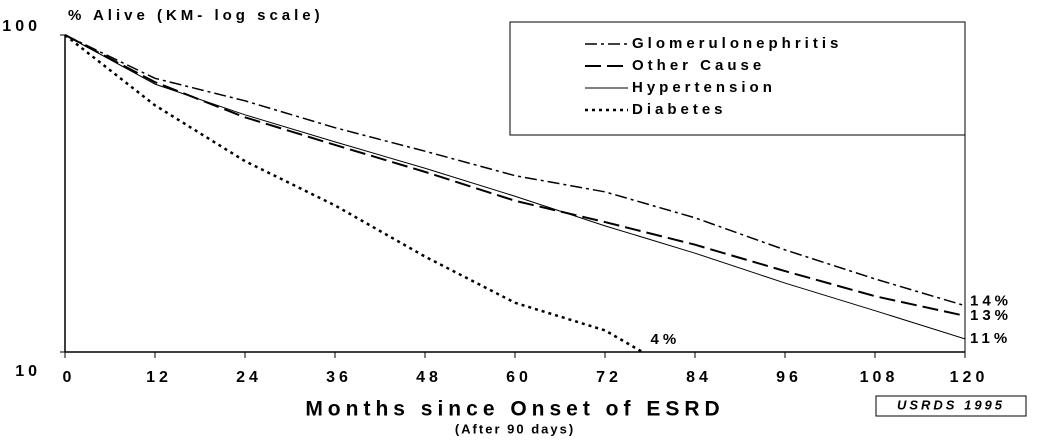 The width and height of the screenshot is (1037, 447). I want to click on legend-label: Glomerulonephritis, so click(737, 43).